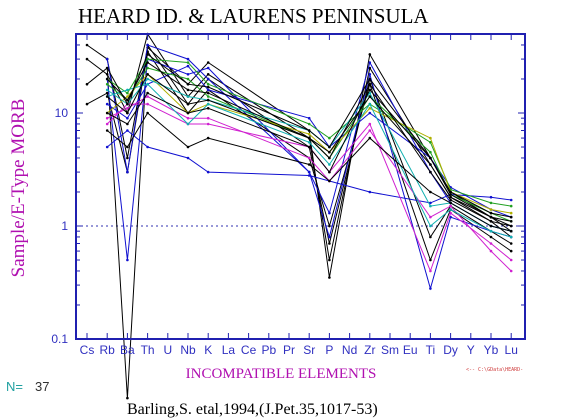 The height and width of the screenshot is (420, 561). Describe the element at coordinates (494, 370) in the screenshot. I see `file-path-note: <-- C:\GData\HEARD-` at that location.